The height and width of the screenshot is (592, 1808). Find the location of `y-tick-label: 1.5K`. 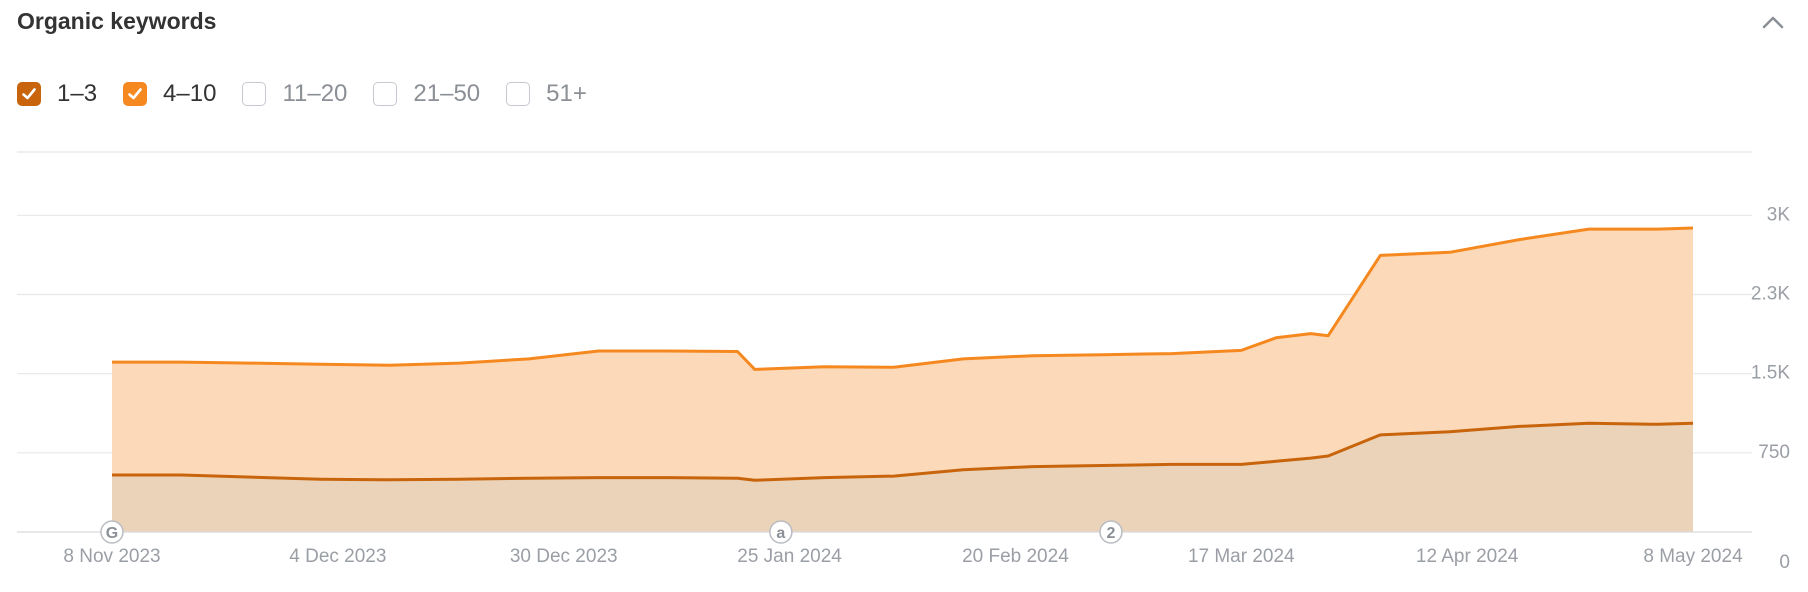

y-tick-label: 1.5K is located at coordinates (1770, 373).